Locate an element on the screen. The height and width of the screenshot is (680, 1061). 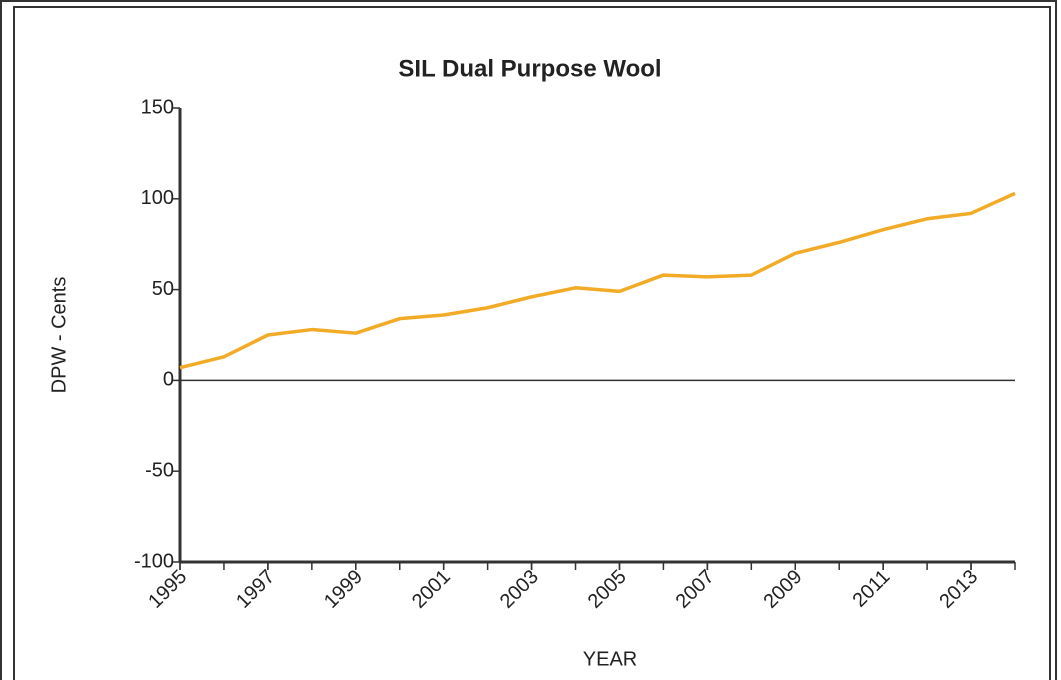
y-tick-label: 100 is located at coordinates (157, 198).